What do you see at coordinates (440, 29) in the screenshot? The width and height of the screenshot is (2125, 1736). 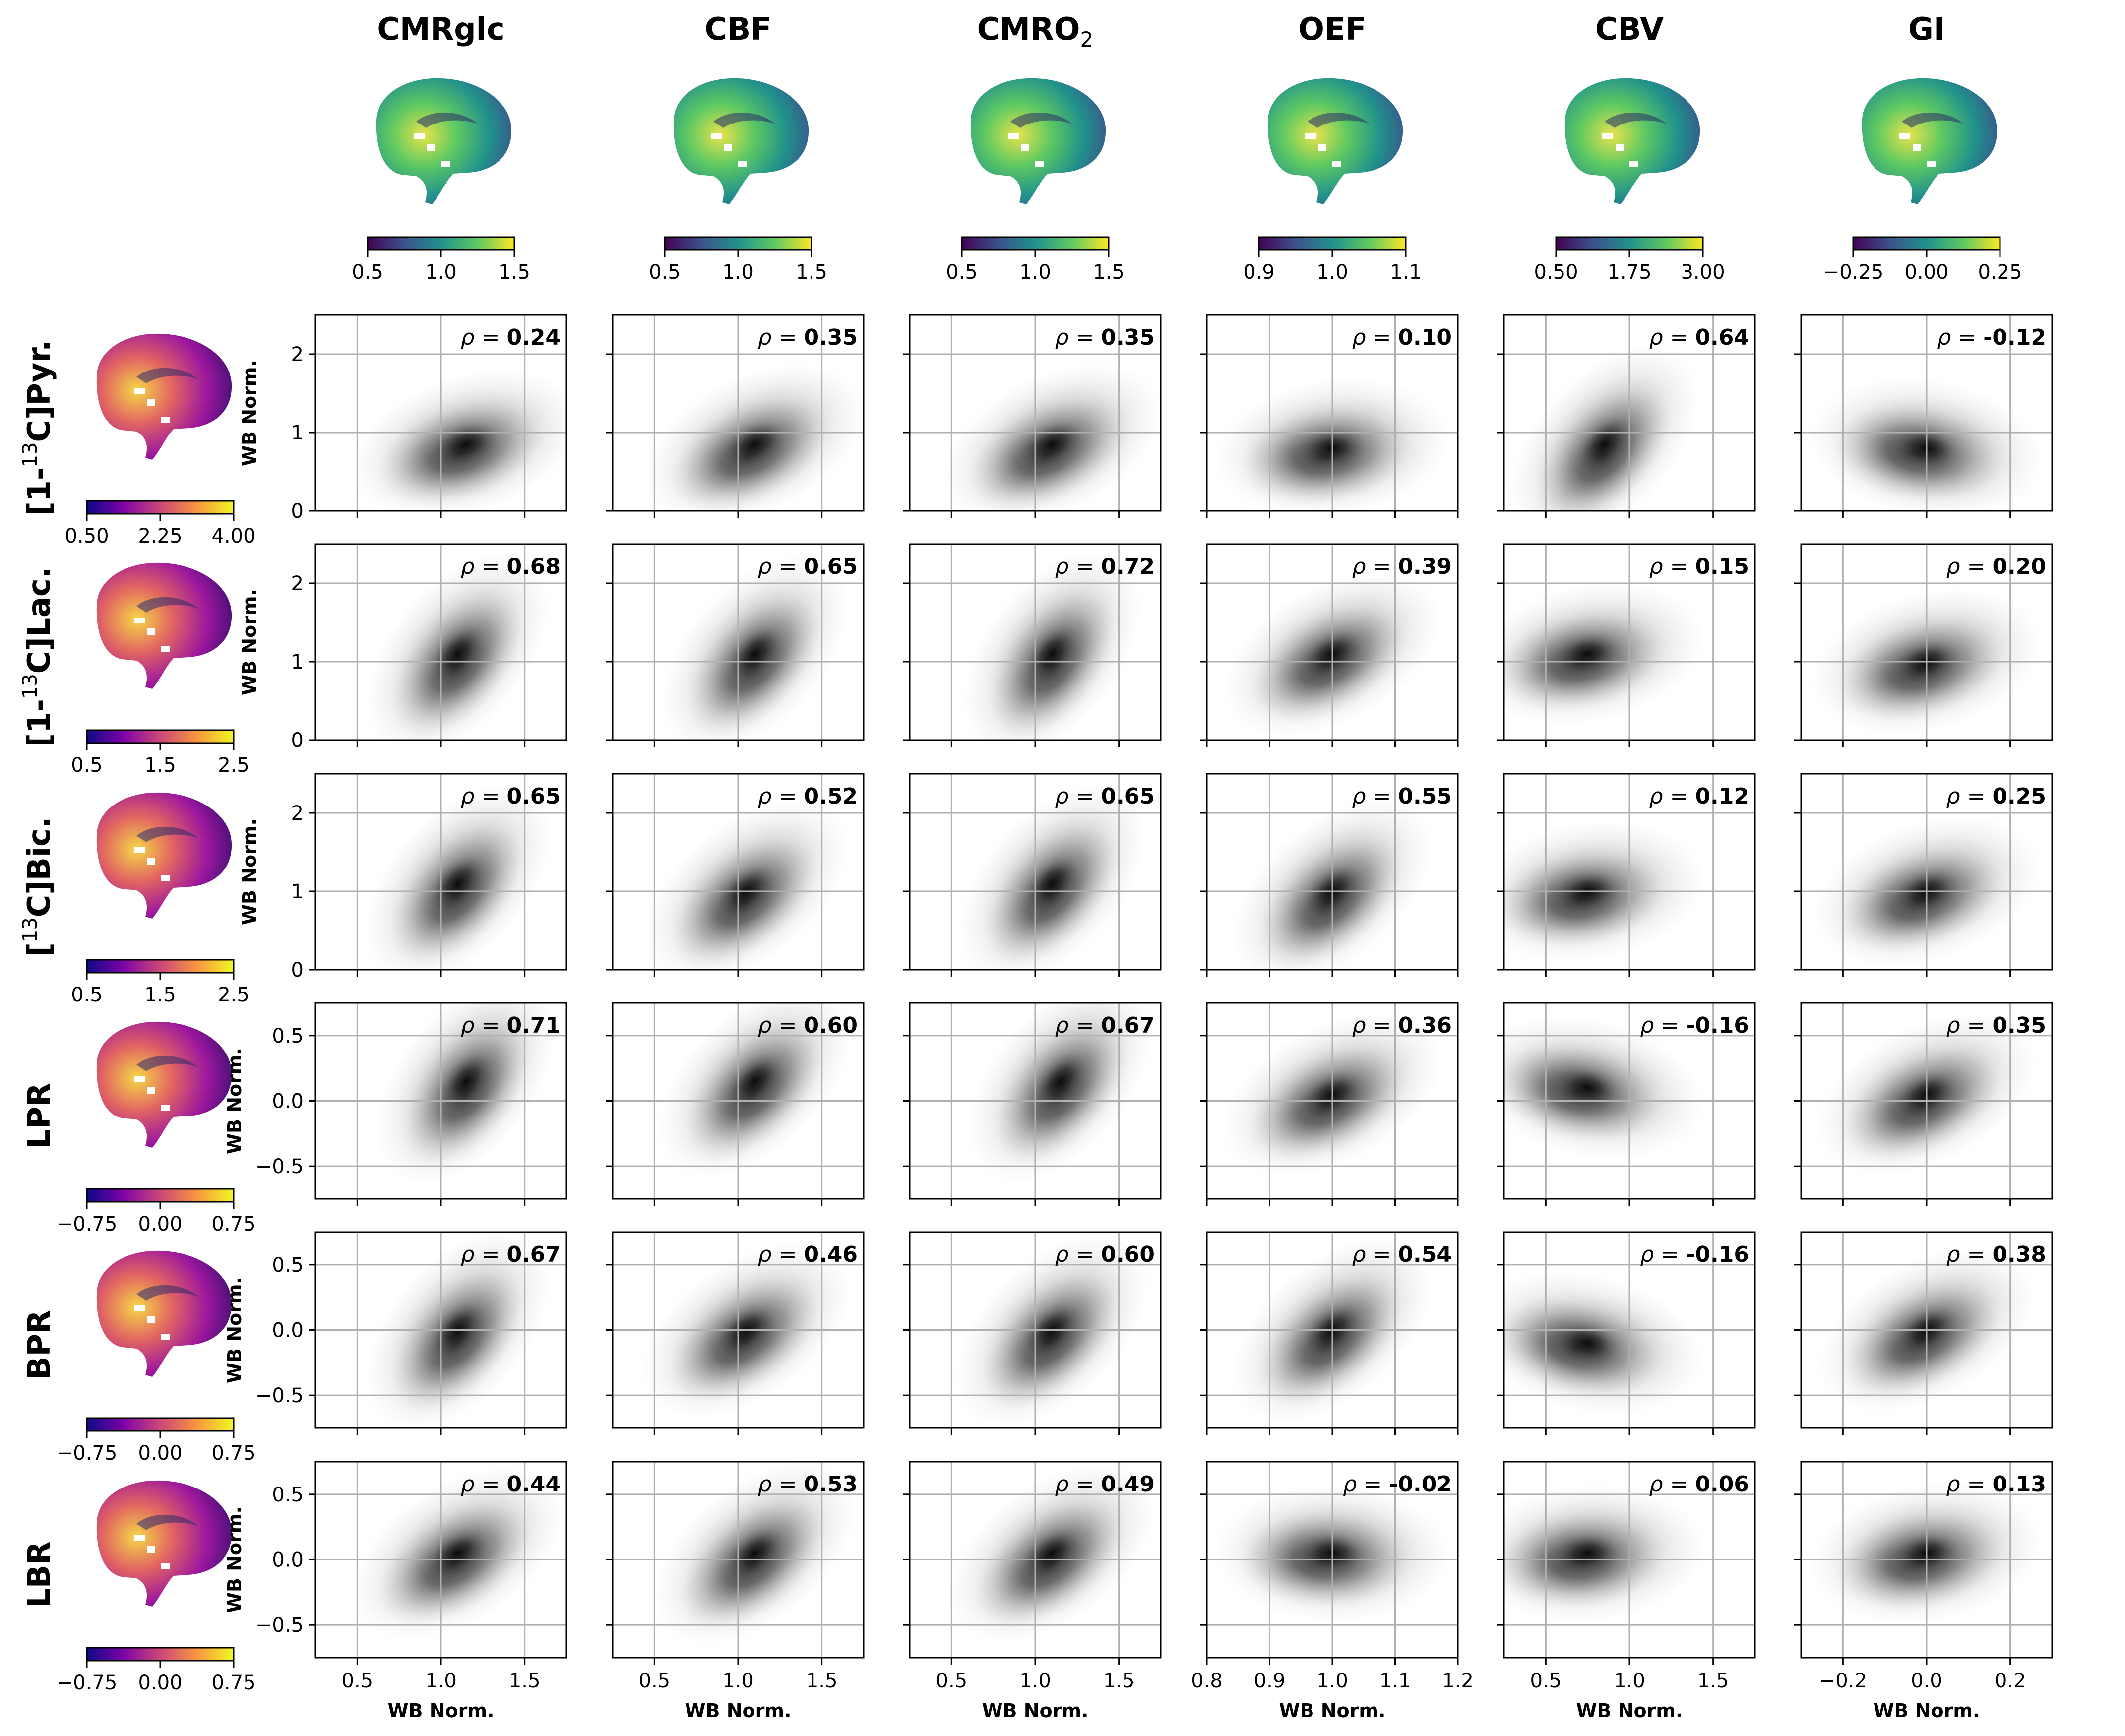 I see `column-title-text: CMRglc` at bounding box center [440, 29].